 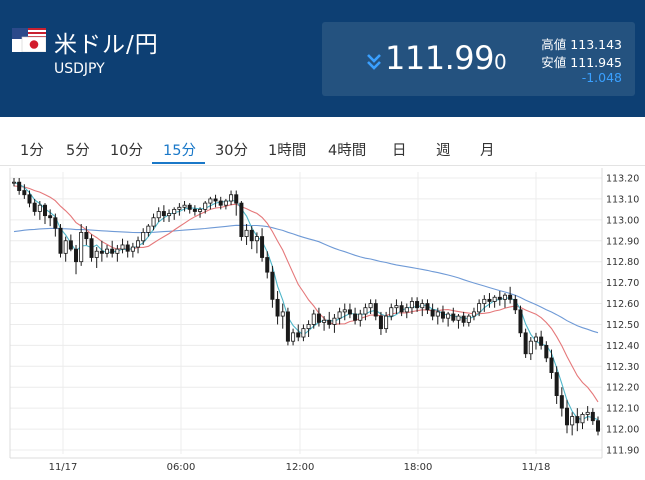 What do you see at coordinates (622, 179) in the screenshot?
I see `y-tick-label: 113.20` at bounding box center [622, 179].